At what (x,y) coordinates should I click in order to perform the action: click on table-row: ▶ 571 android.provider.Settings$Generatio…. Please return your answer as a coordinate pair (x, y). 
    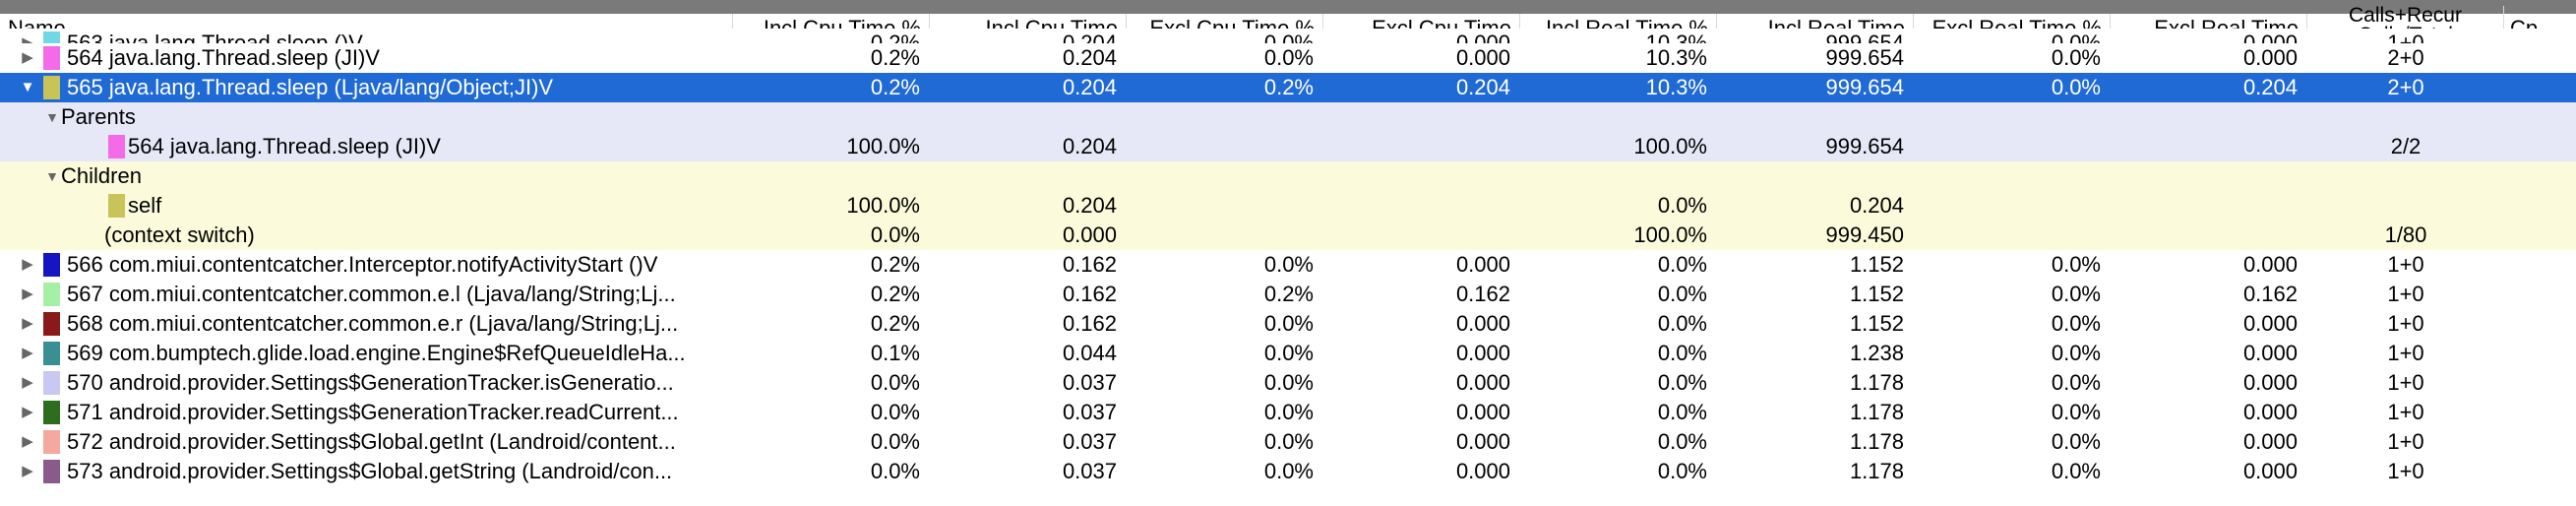
    Looking at the image, I should click on (1288, 412).